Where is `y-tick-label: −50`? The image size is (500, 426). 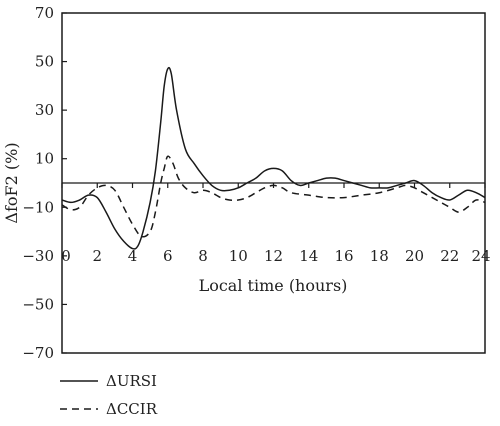
y-tick-label: −50 is located at coordinates (38, 304).